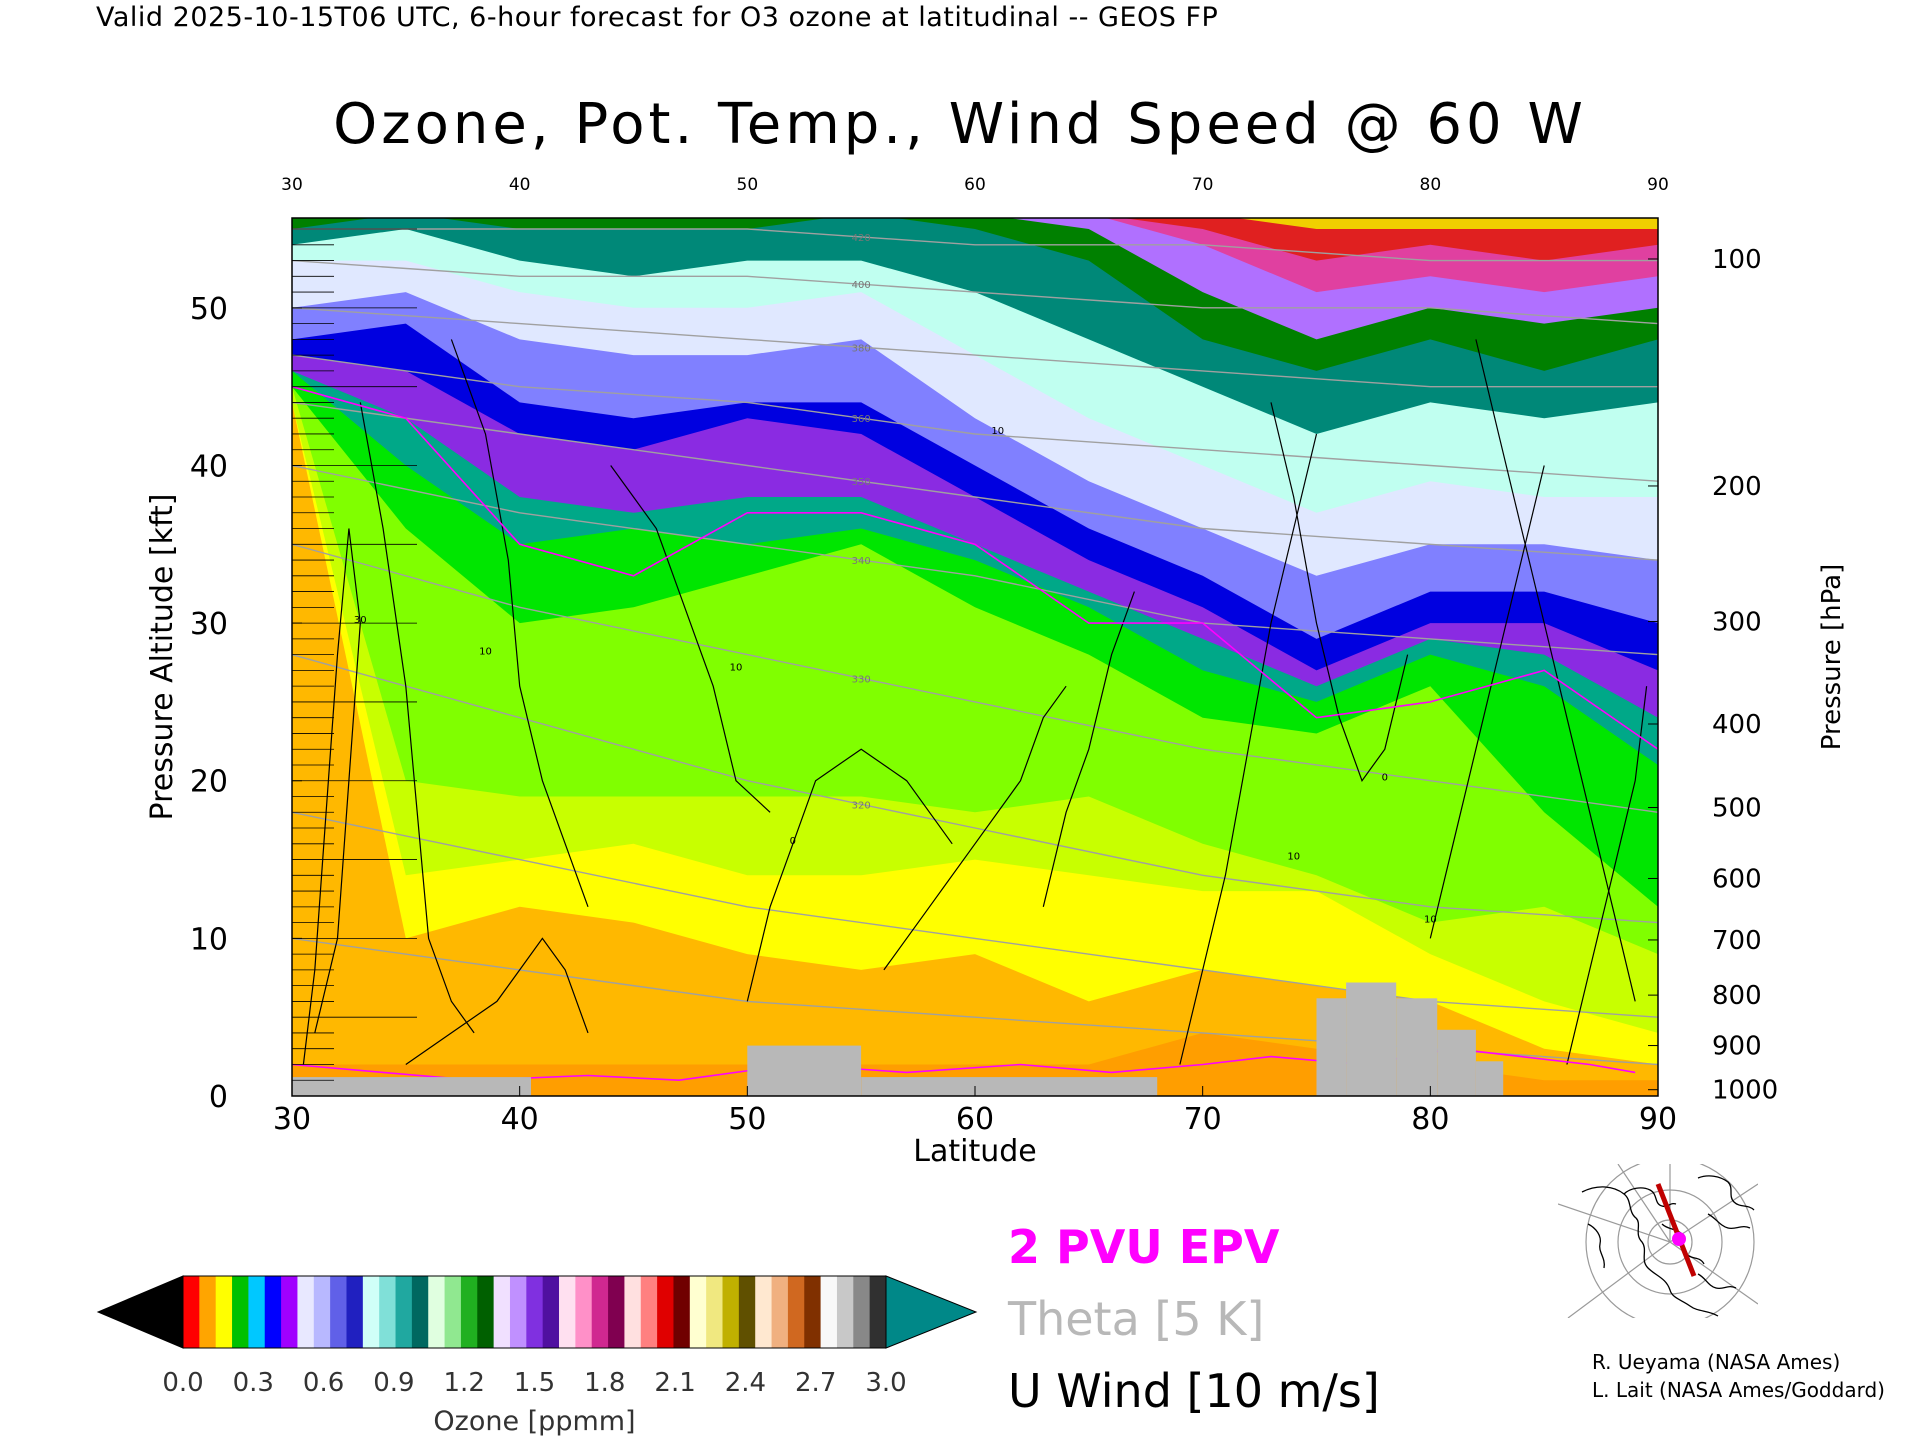  I want to click on colorbar-tick-label: 0.6, so click(323, 1383).